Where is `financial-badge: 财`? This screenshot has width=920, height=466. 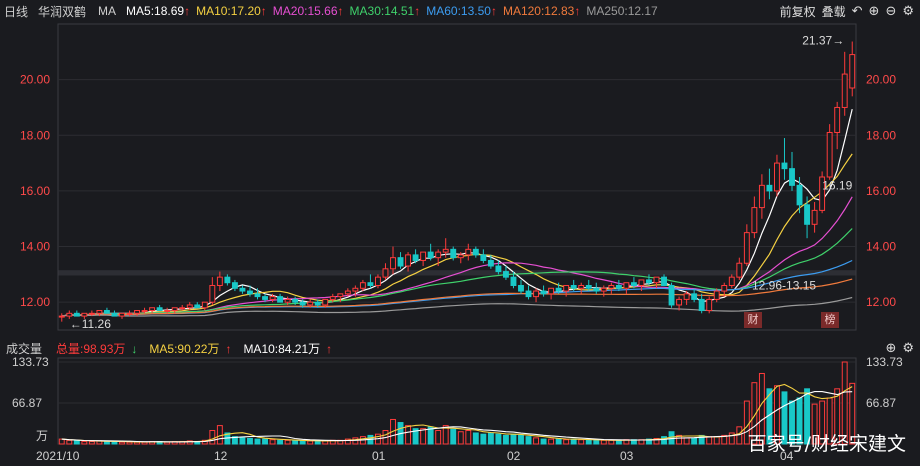 financial-badge: 财 is located at coordinates (753, 320).